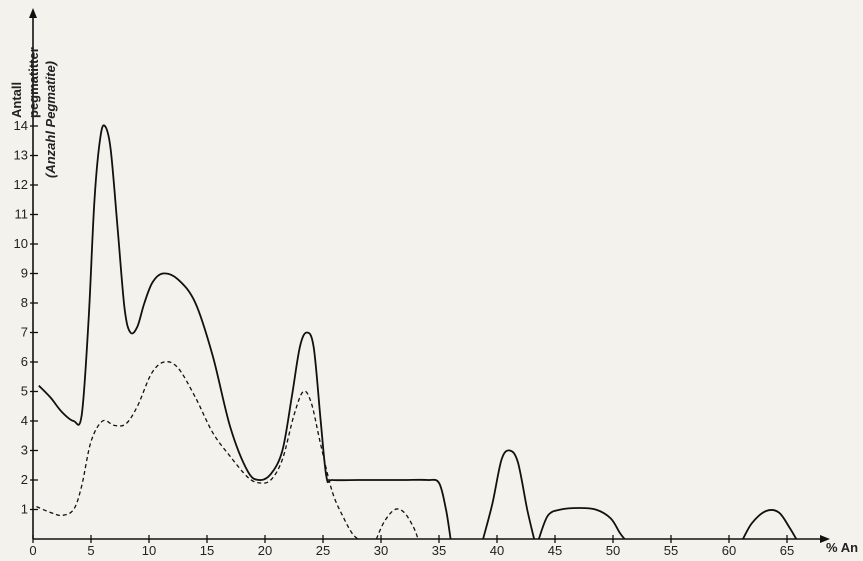 This screenshot has width=863, height=561. Describe the element at coordinates (90, 550) in the screenshot. I see `x-tick-label: 5` at that location.